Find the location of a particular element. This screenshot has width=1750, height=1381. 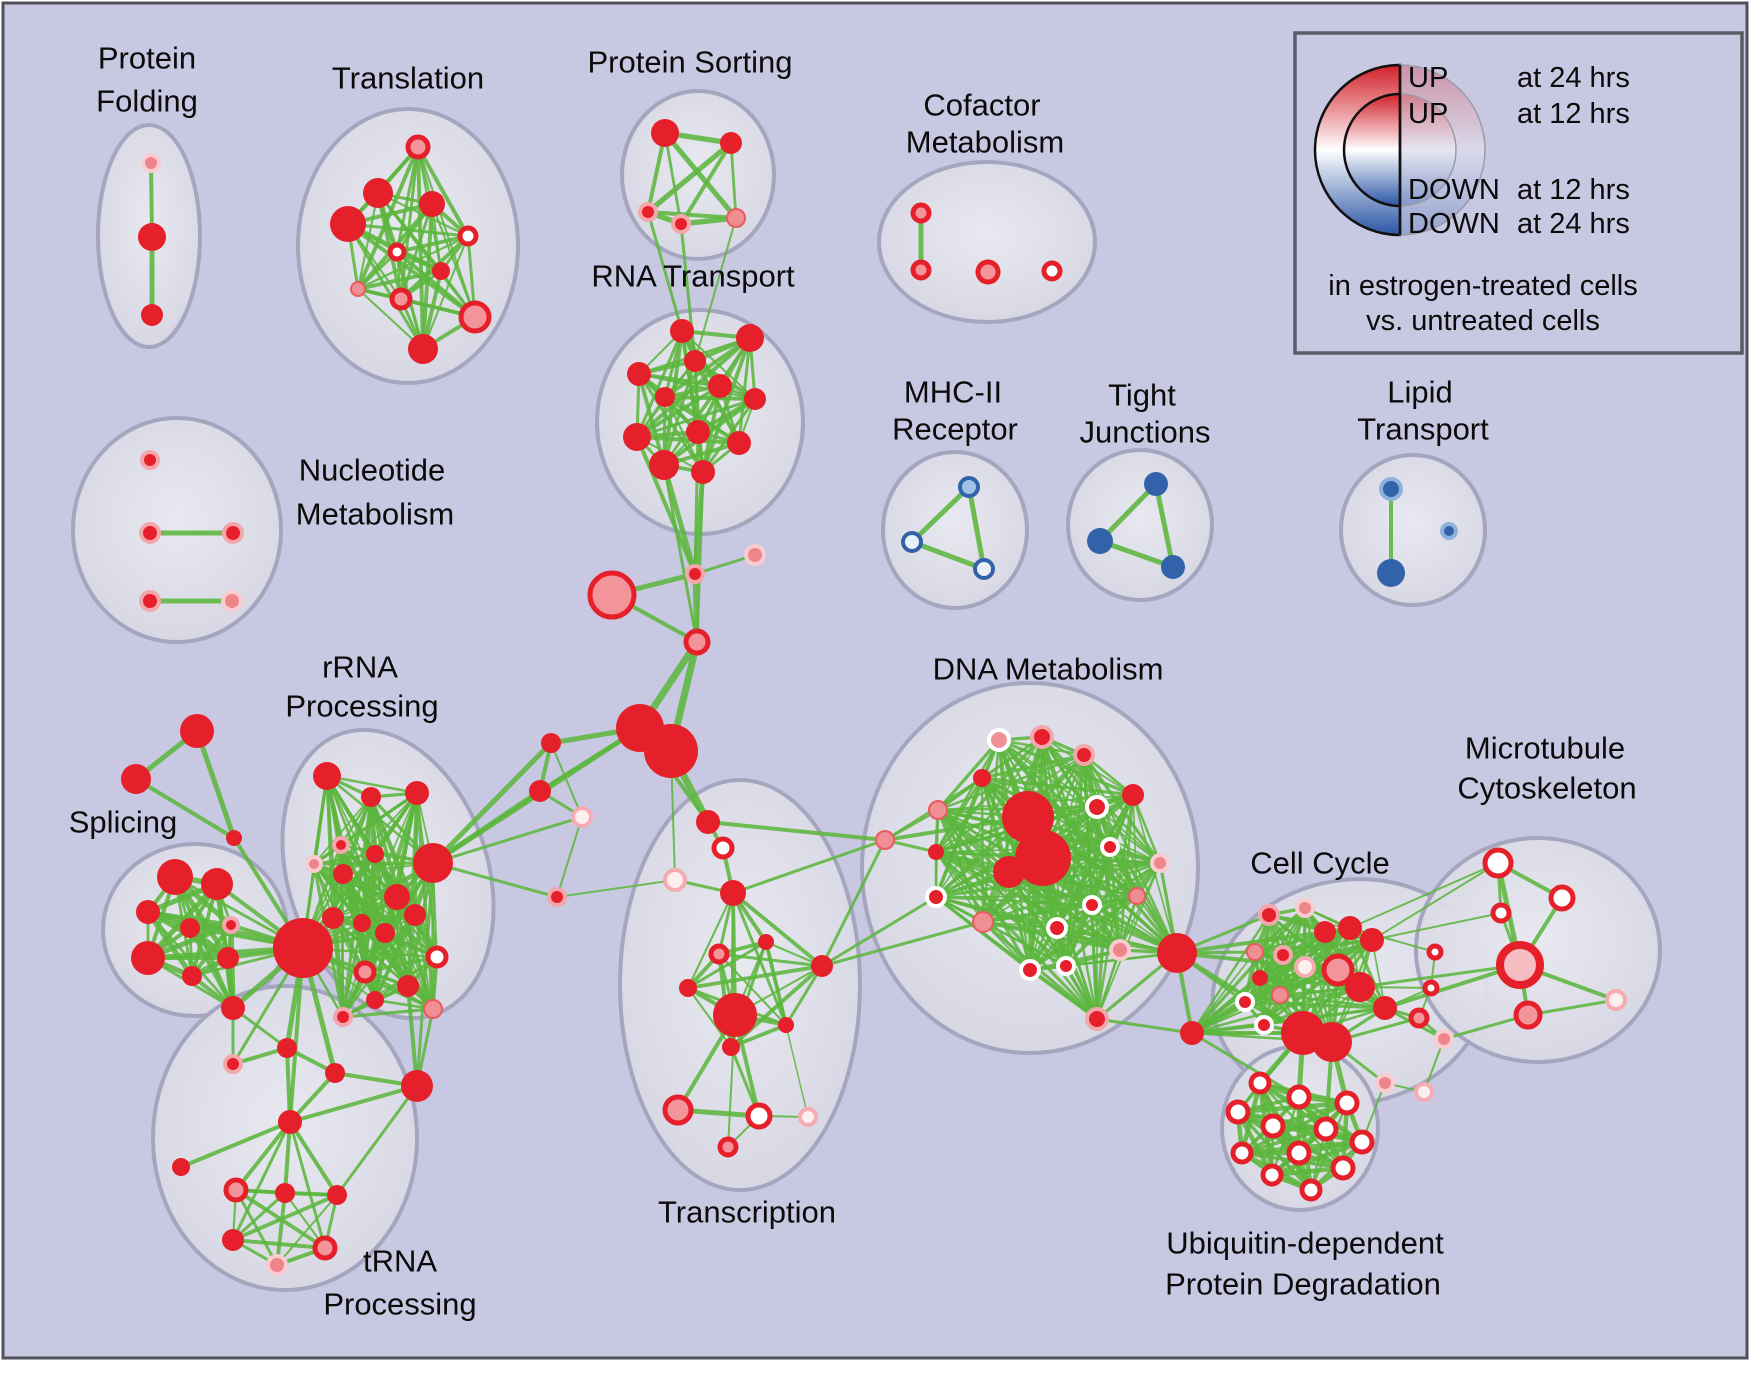

network-node-TN7 is located at coordinates (236, 1190).